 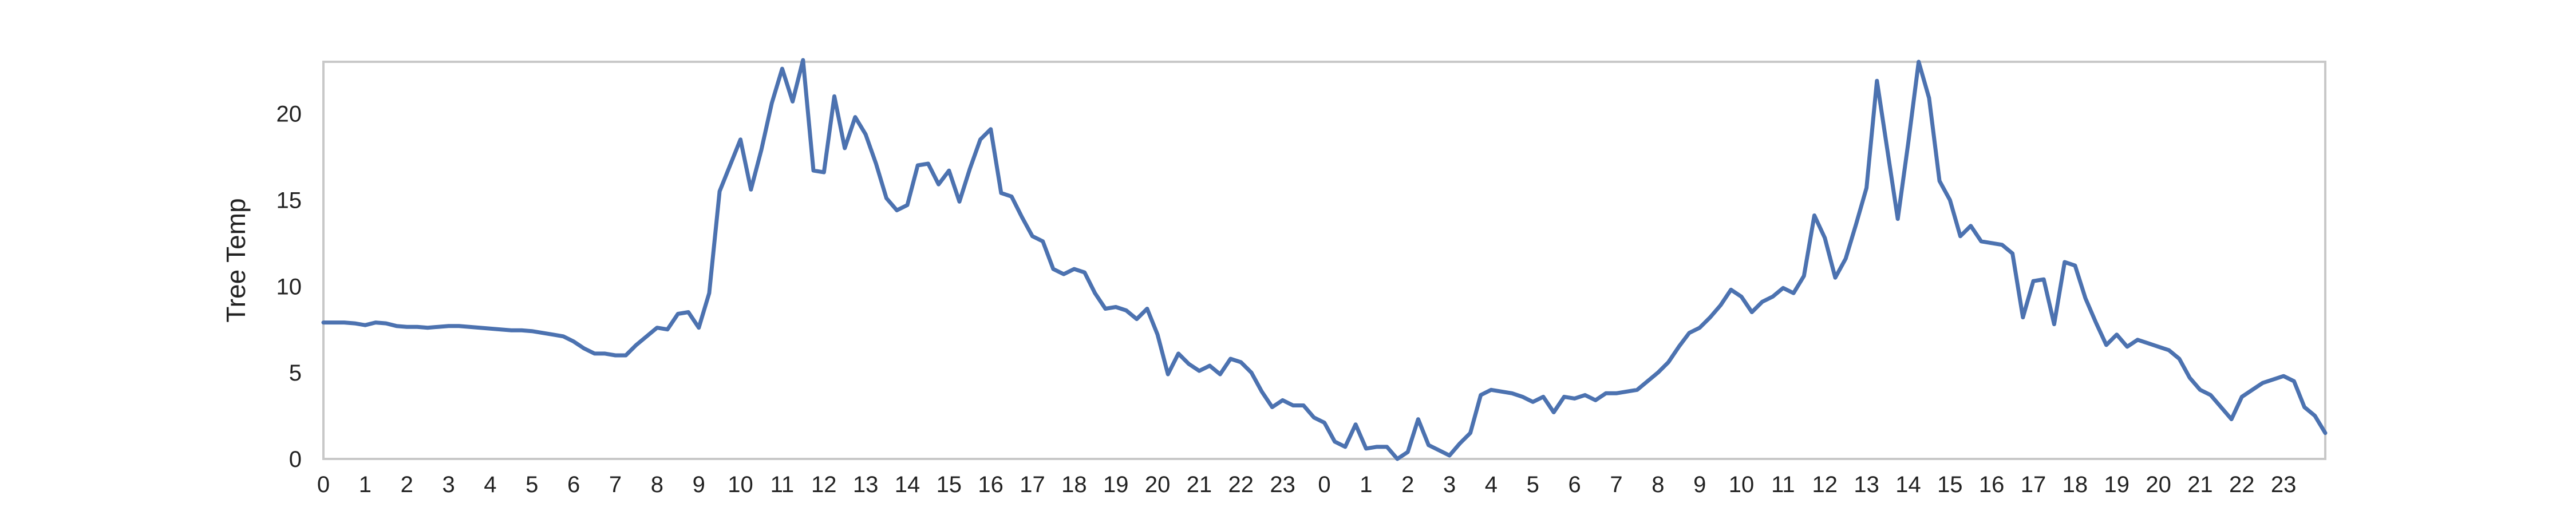 What do you see at coordinates (295, 459) in the screenshot?
I see `y-tick-label: 0` at bounding box center [295, 459].